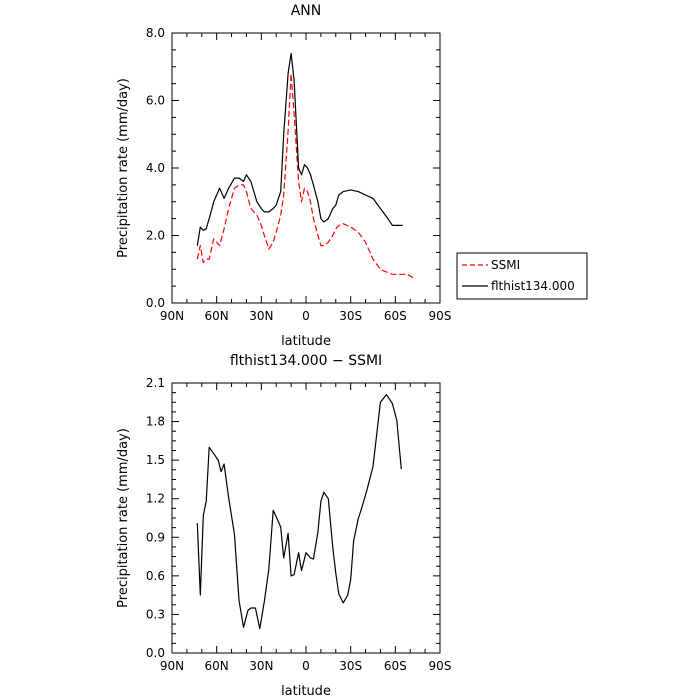 This screenshot has width=700, height=700. Describe the element at coordinates (155, 422) in the screenshot. I see `y-tick-label: 1.8` at that location.